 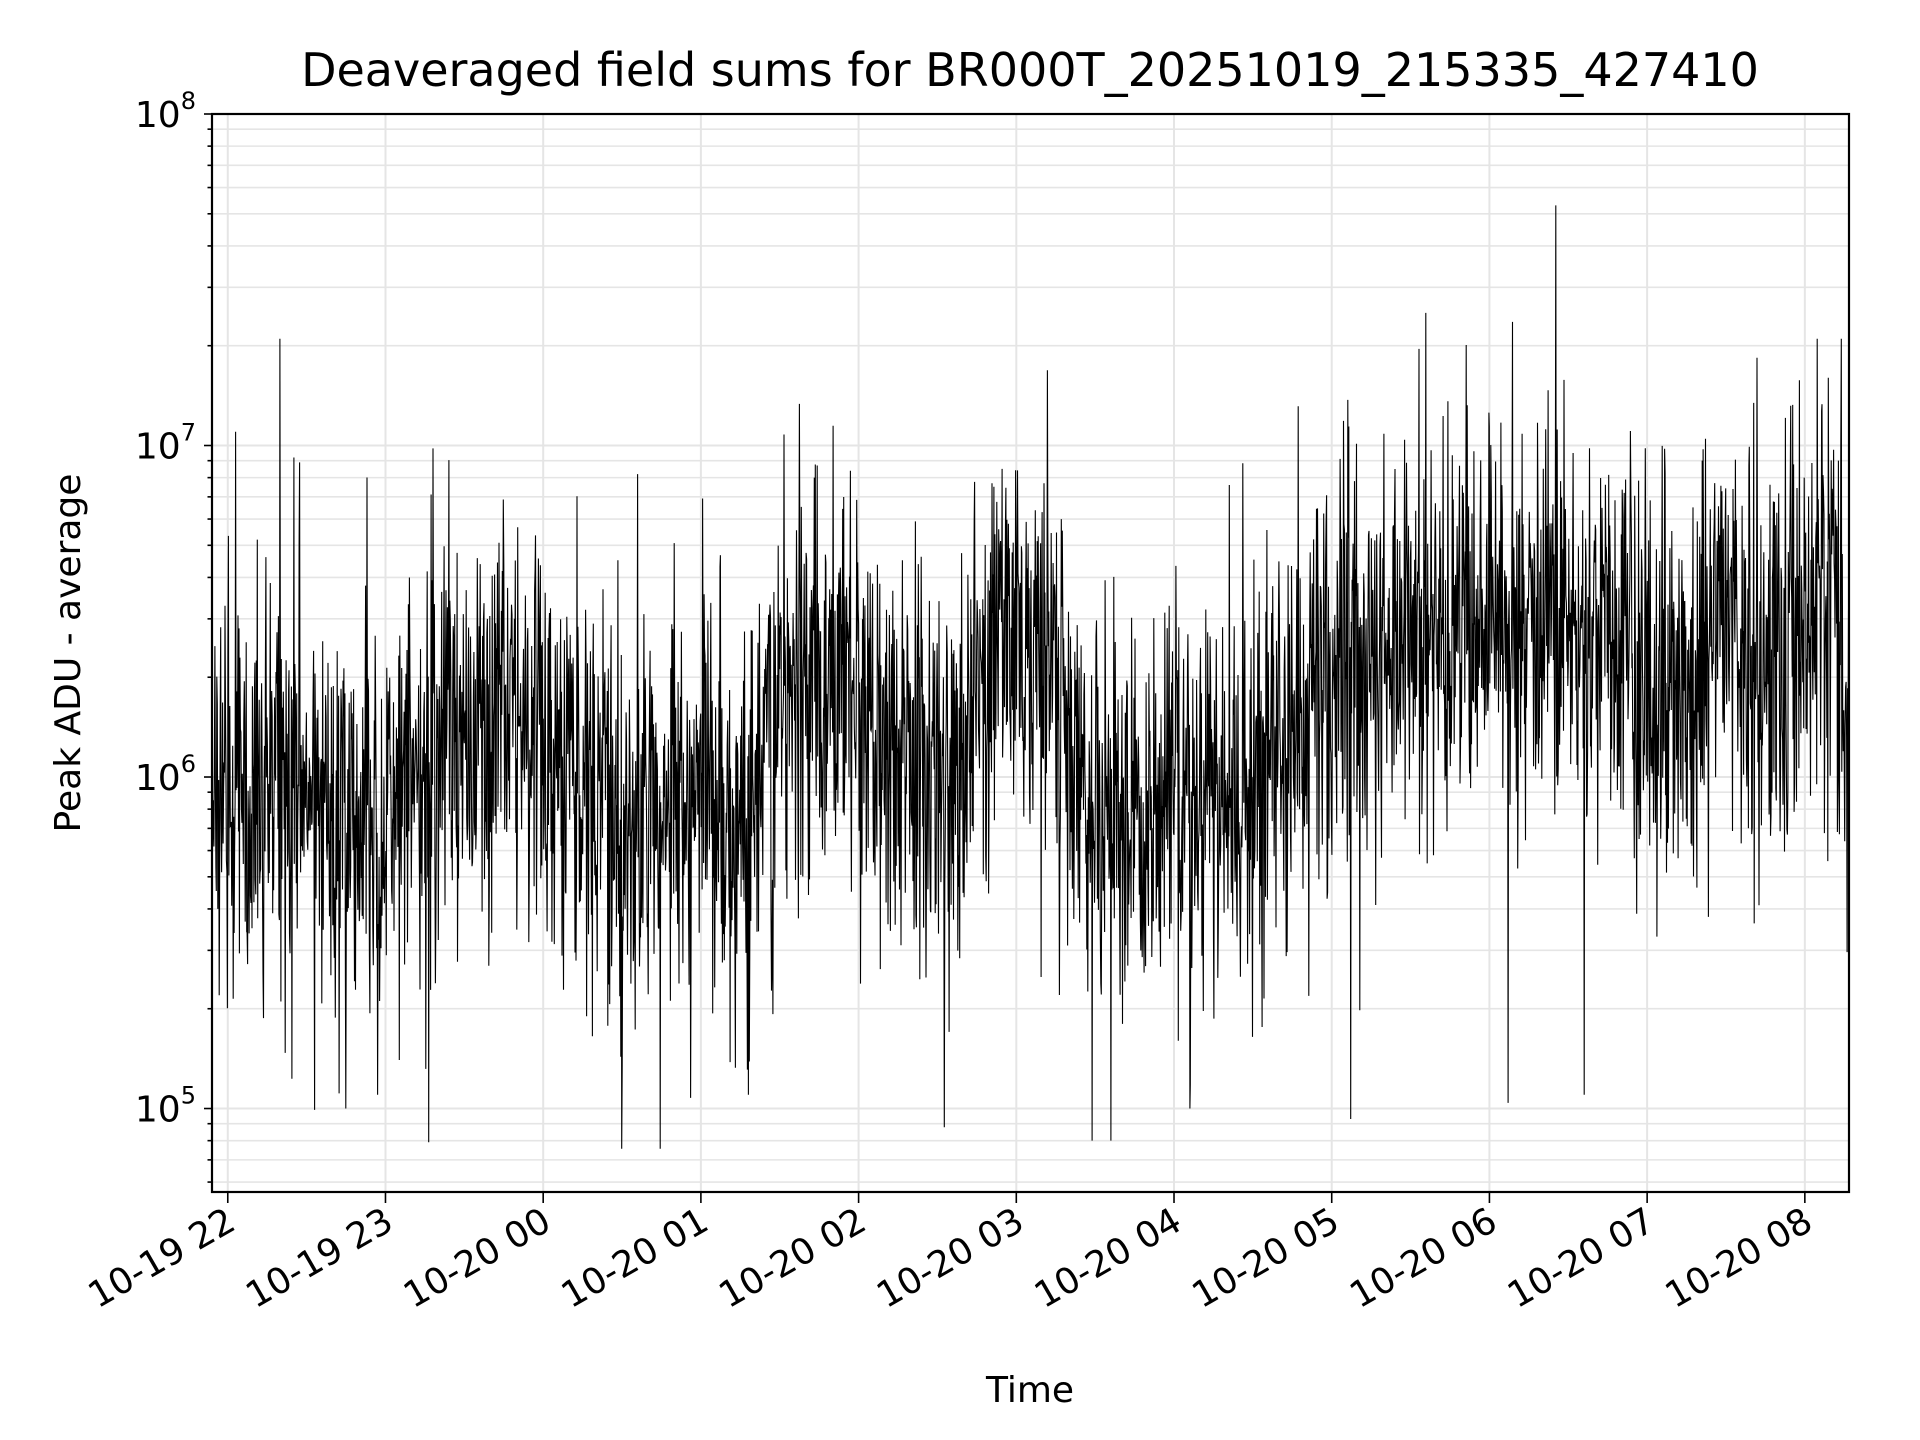 I want to click on x-axis-label: Time, so click(x=1029, y=1390).